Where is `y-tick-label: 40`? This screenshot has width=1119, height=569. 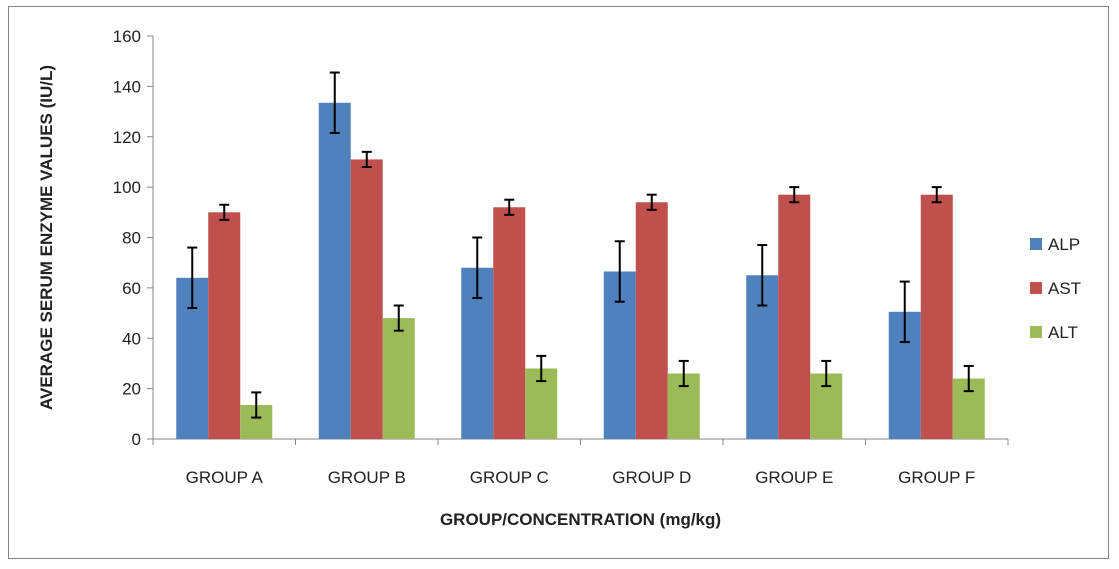
y-tick-label: 40 is located at coordinates (131, 338).